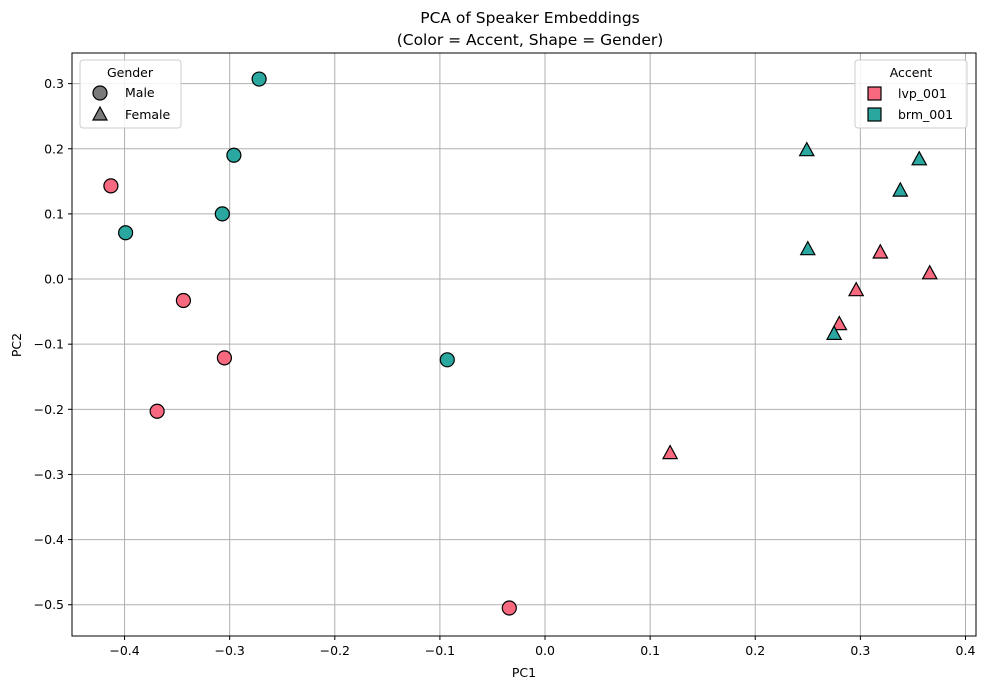 This screenshot has width=989, height=690. Describe the element at coordinates (530, 18) in the screenshot. I see `chart-title: PCA of Speaker Embeddings` at that location.